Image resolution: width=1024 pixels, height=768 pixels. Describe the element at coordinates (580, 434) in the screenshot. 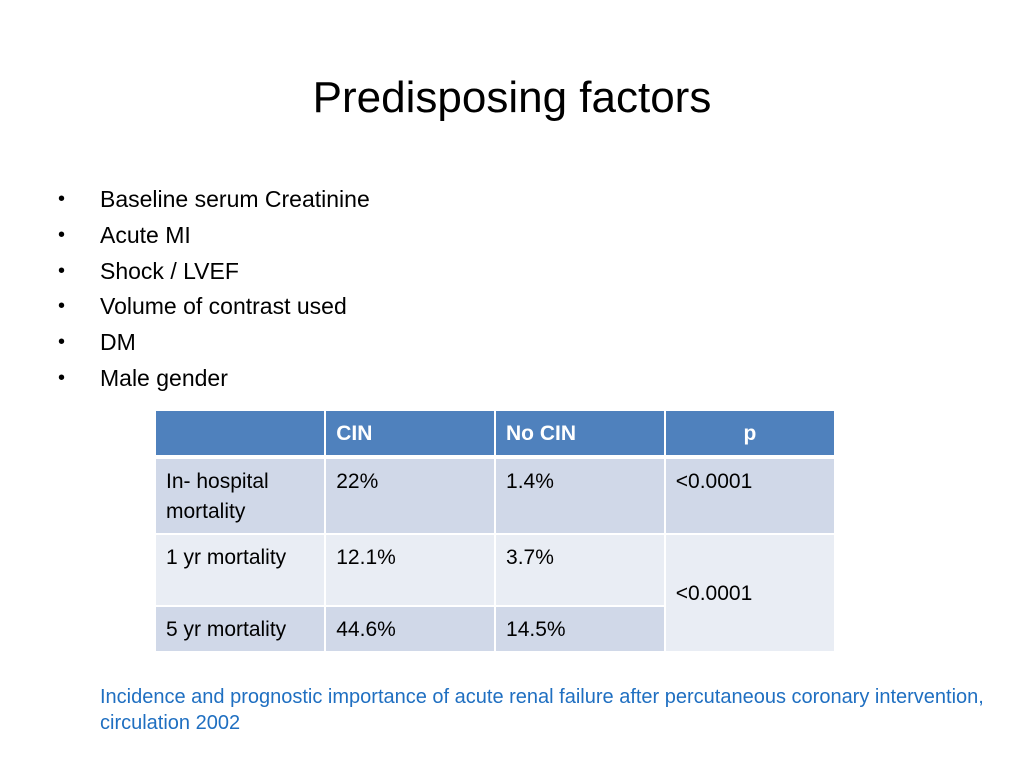

I see `header-cell-no-cin: No CIN` at that location.